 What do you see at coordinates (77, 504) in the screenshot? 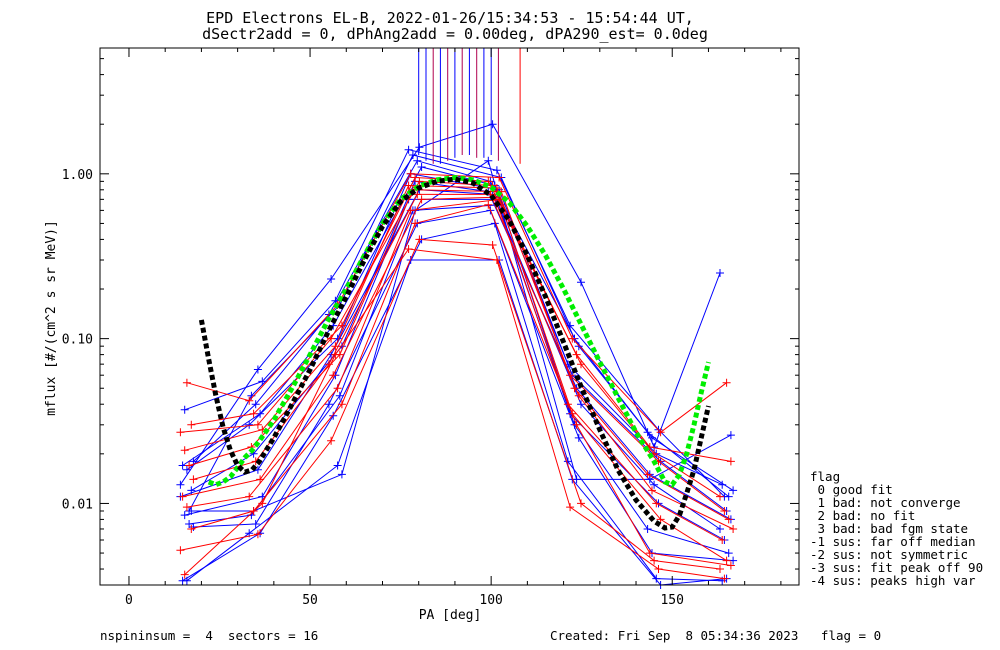
I see `y-tick-label: 0.01` at bounding box center [77, 504].